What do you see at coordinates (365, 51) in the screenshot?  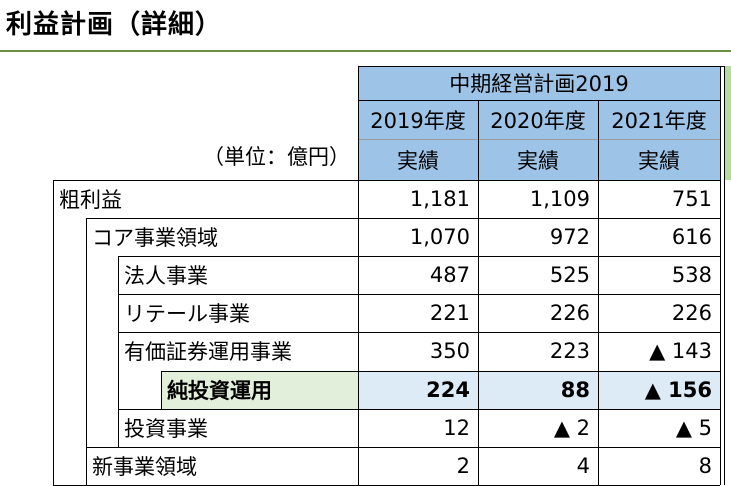 I see `title-divider` at bounding box center [365, 51].